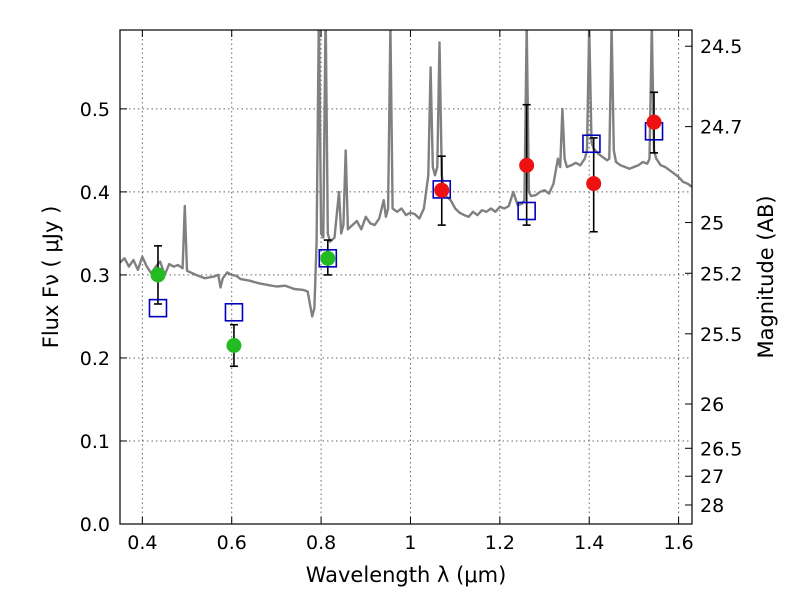 The height and width of the screenshot is (600, 800). Describe the element at coordinates (766, 276) in the screenshot. I see `y2-axis-label: Magnitude (AB)` at that location.